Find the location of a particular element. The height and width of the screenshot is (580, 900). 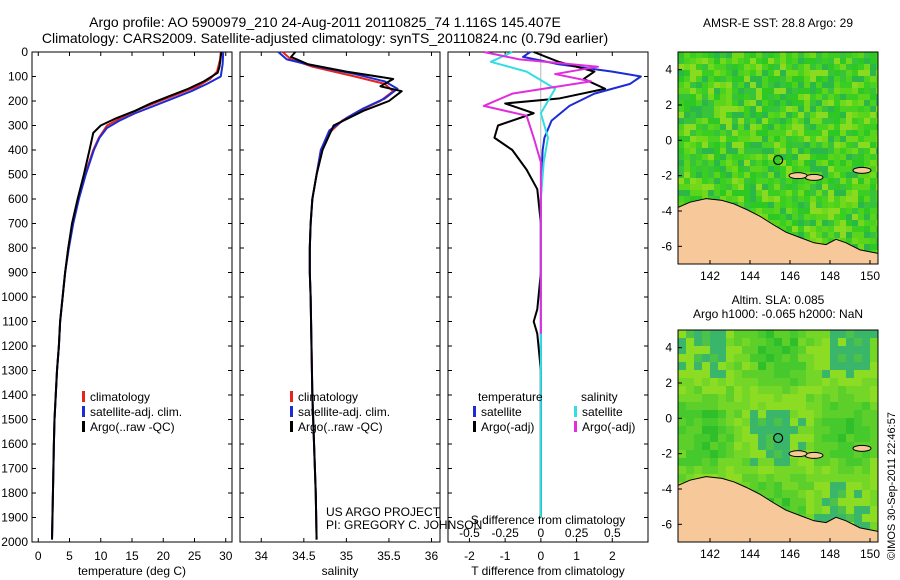

argo-position-marker is located at coordinates (778, 438).